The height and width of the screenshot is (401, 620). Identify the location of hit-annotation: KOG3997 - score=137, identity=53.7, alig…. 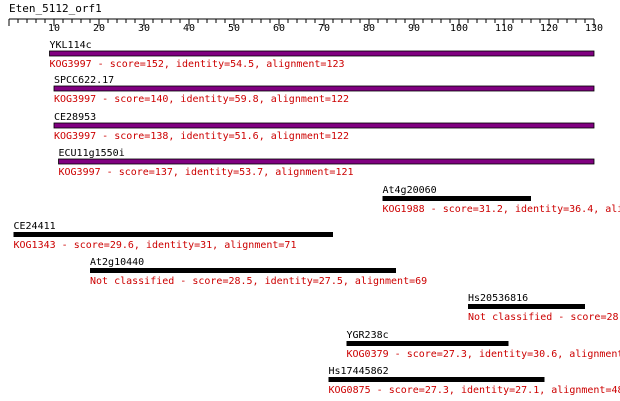
(206, 172).